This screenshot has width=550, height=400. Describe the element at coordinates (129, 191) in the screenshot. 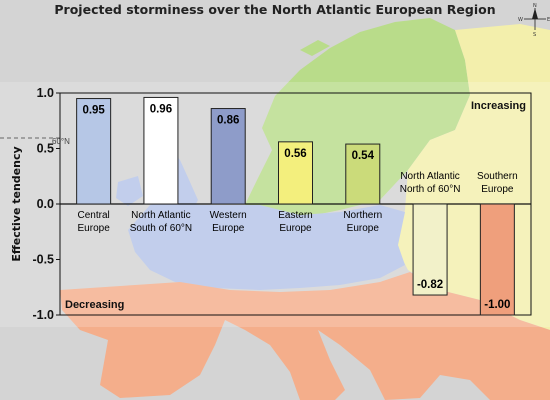

I see `map-region-ireland` at that location.